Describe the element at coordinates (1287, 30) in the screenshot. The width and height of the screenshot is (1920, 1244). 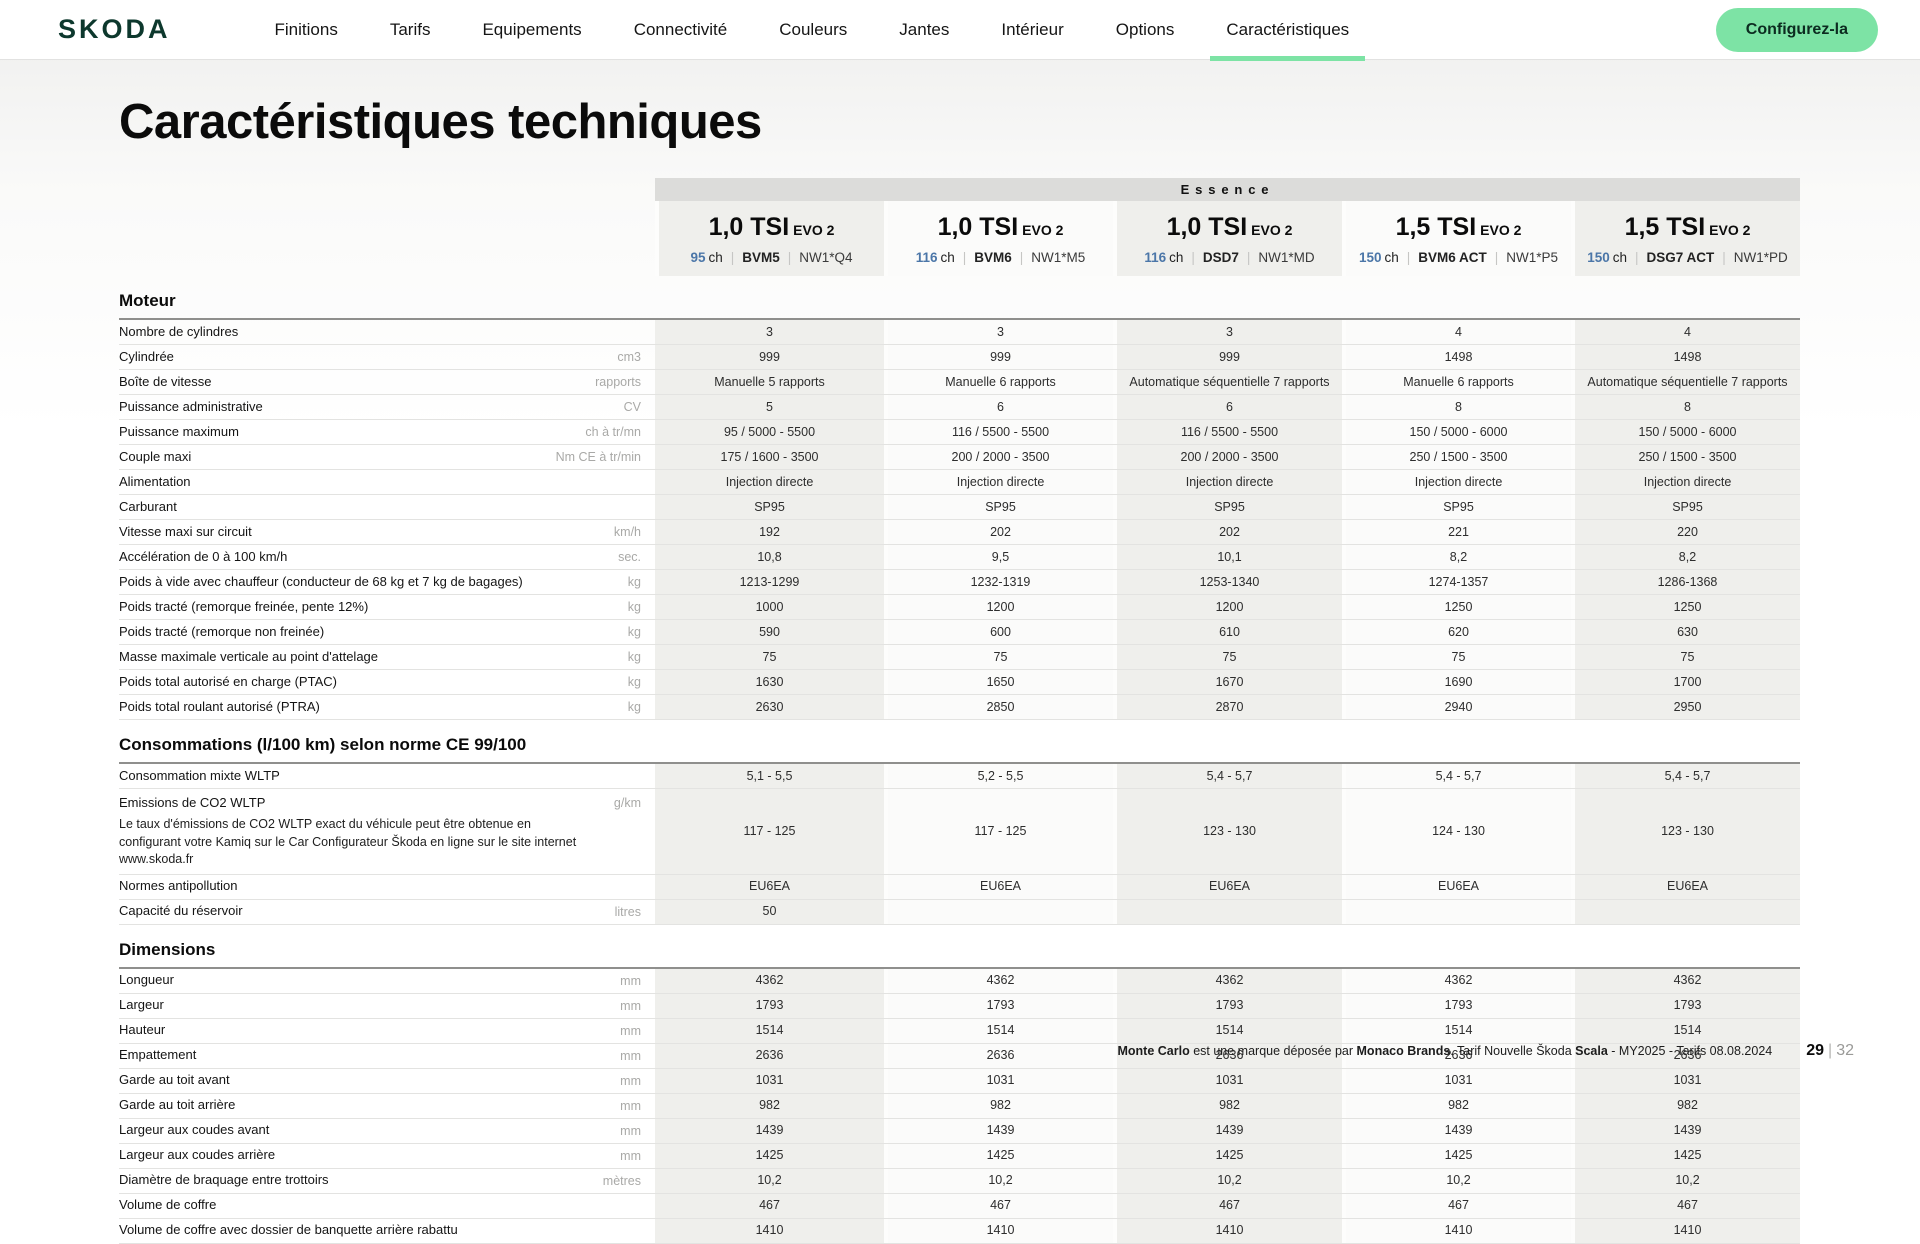
I see `nav-item-caracteristiques: Caractéristiques` at that location.